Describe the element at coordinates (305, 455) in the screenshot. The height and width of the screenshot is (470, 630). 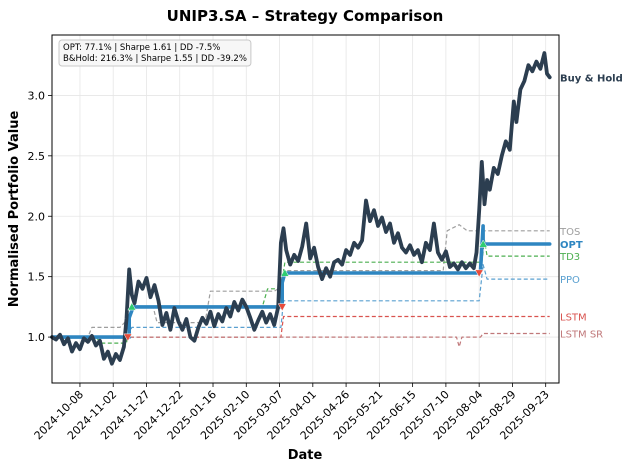
I see `x-axis-label: Date` at that location.